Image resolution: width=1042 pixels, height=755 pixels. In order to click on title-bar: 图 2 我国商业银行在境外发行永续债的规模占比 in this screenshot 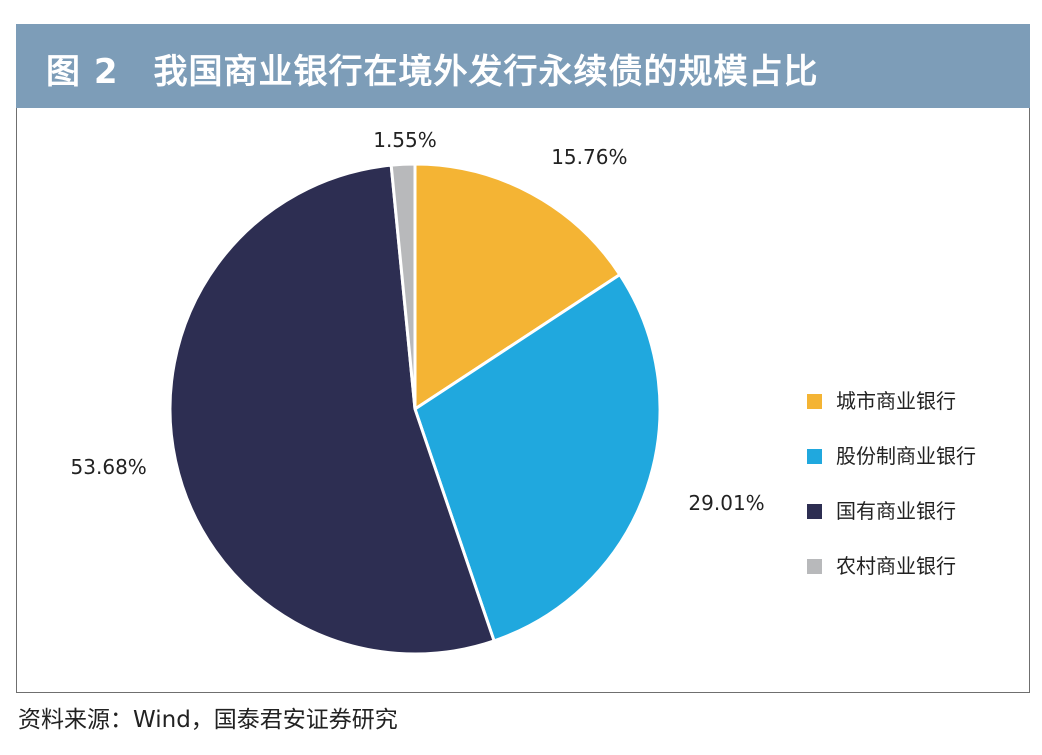, I will do `click(523, 66)`.